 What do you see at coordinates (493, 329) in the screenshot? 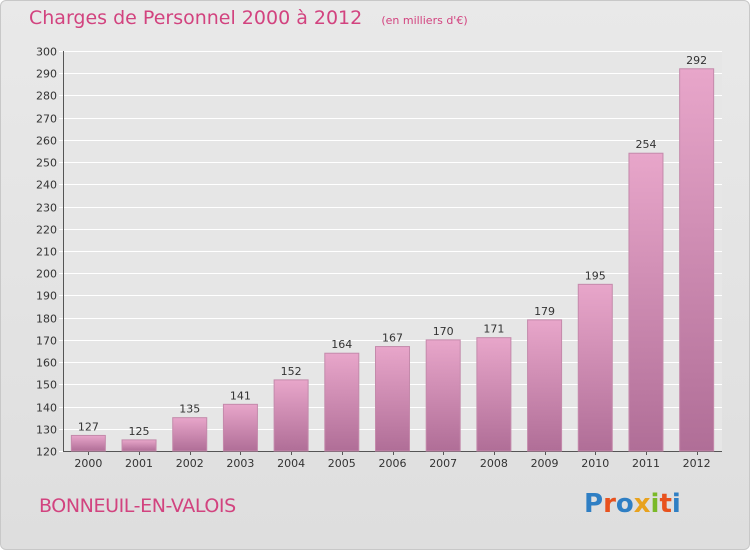
I see `value-label: 171` at bounding box center [493, 329].